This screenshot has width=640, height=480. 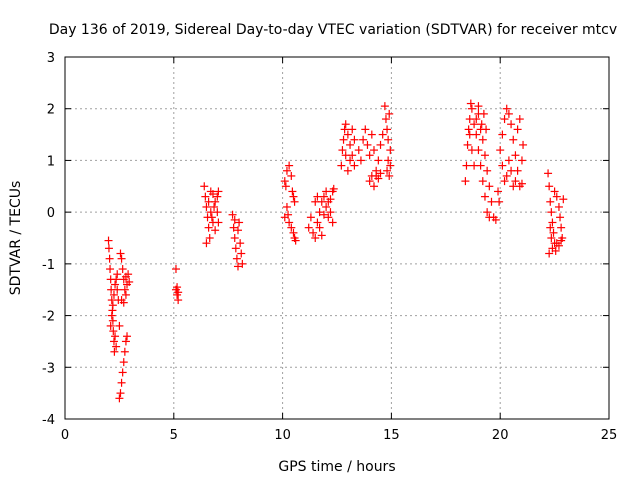 I want to click on x-tick-label: 0, so click(x=65, y=435).